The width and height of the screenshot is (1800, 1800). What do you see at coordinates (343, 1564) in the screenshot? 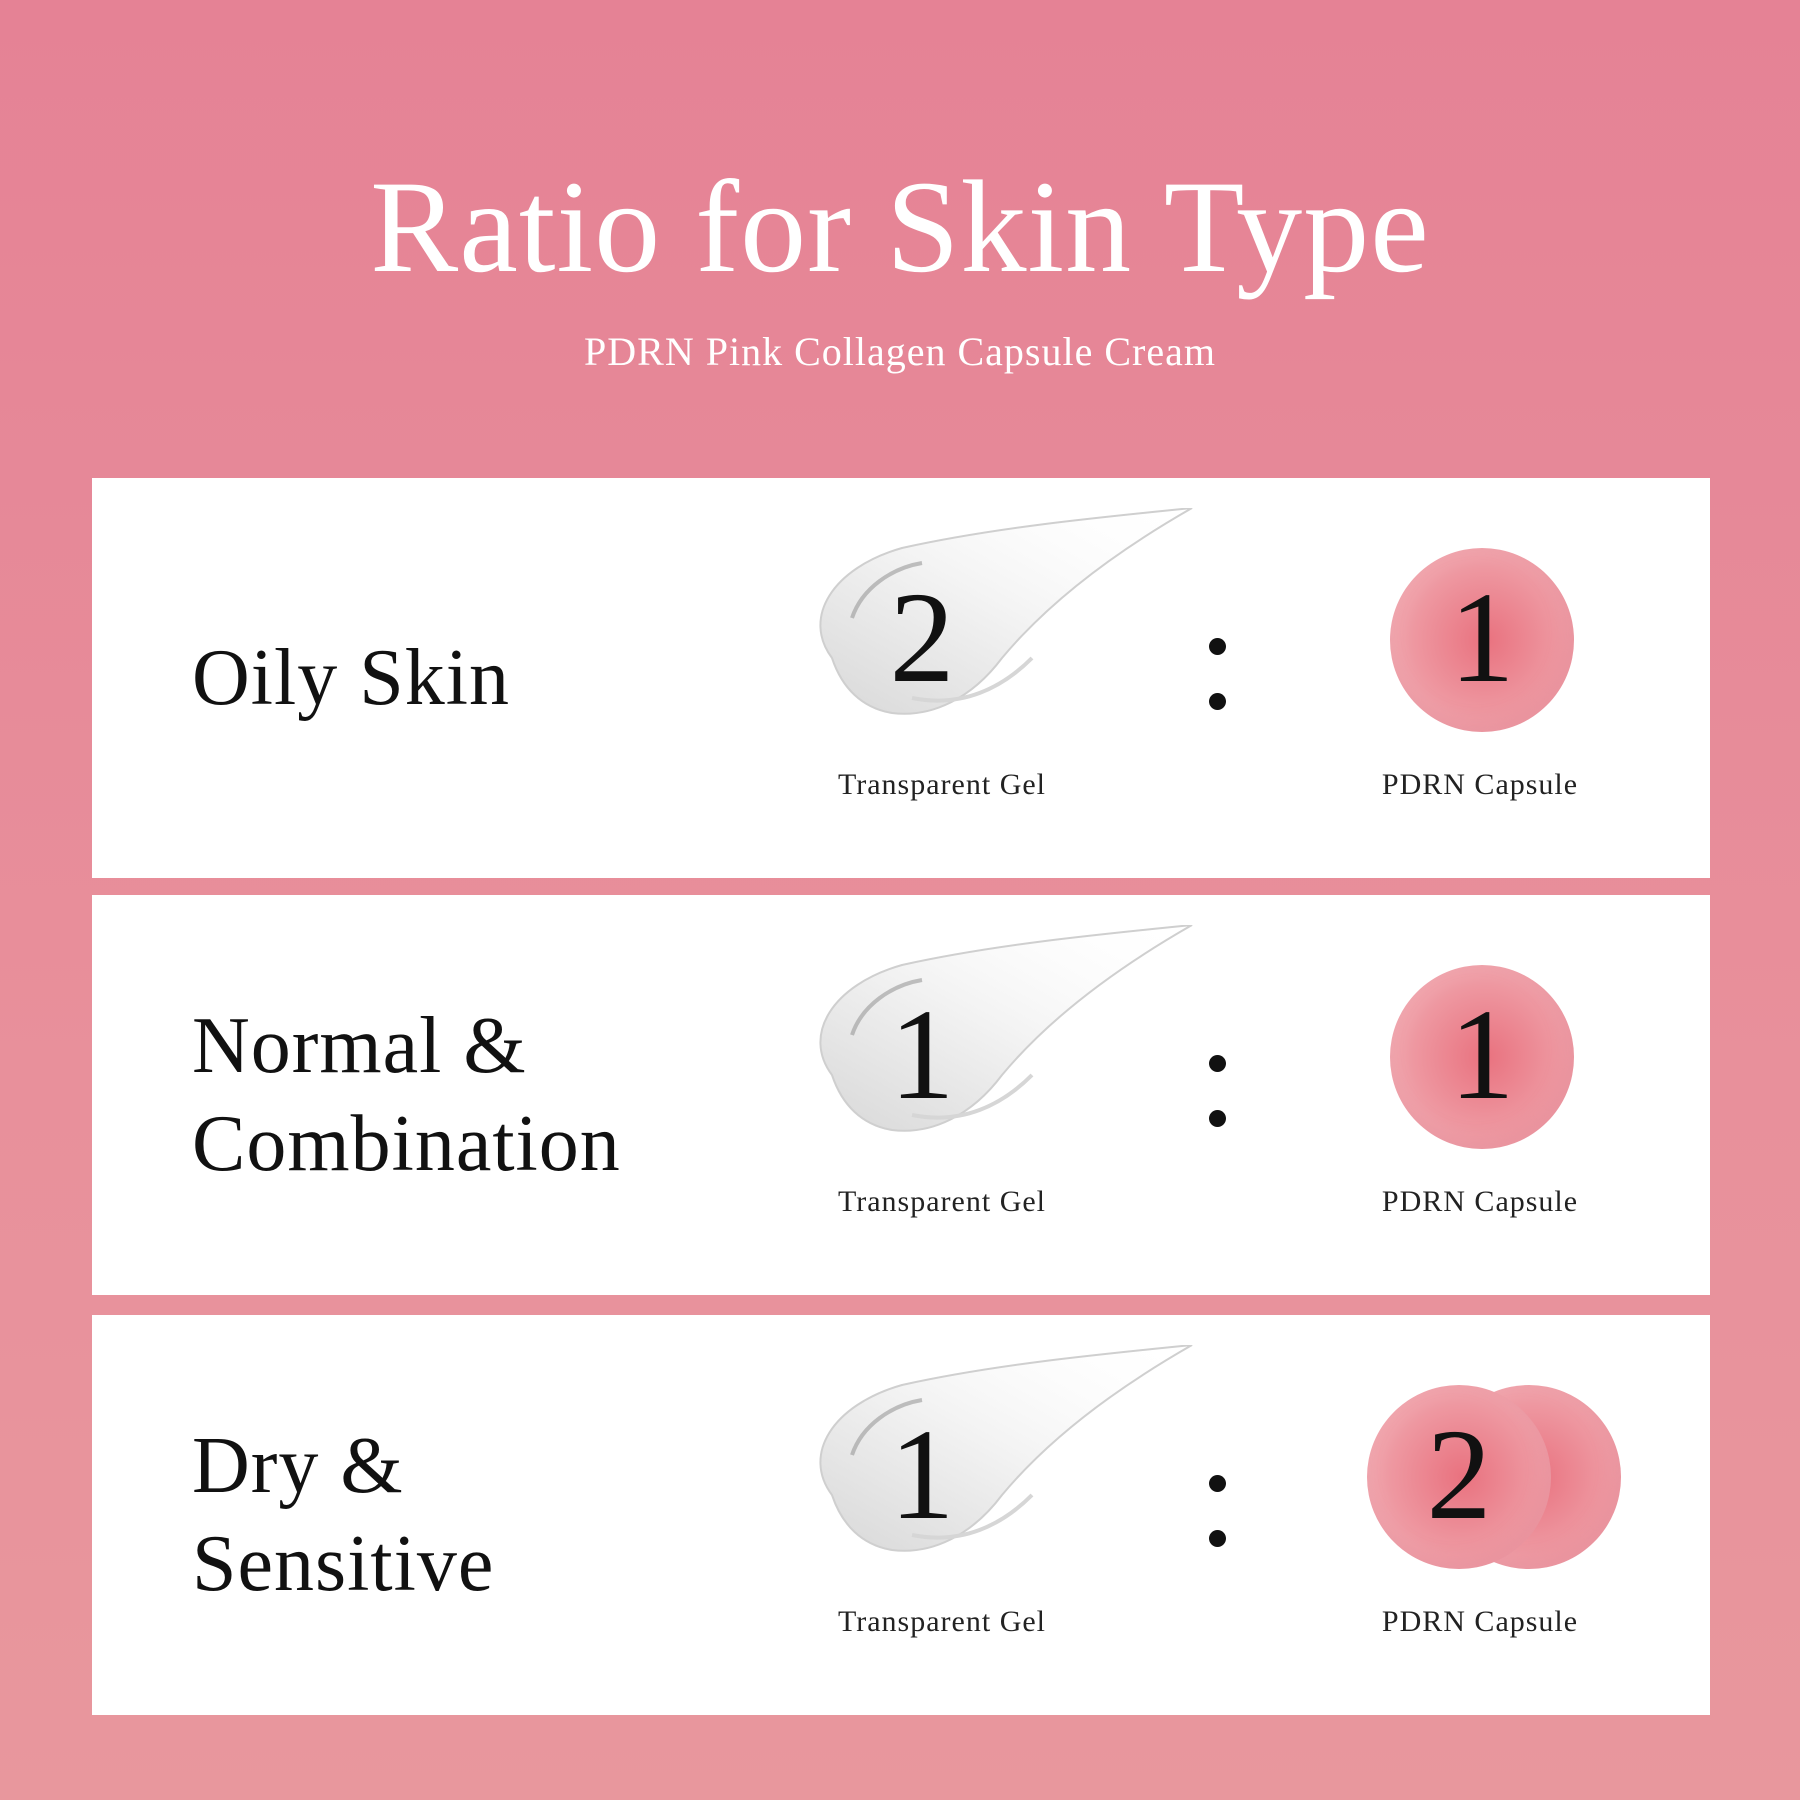
I see `skin-type-line: Sensitive` at bounding box center [343, 1564].